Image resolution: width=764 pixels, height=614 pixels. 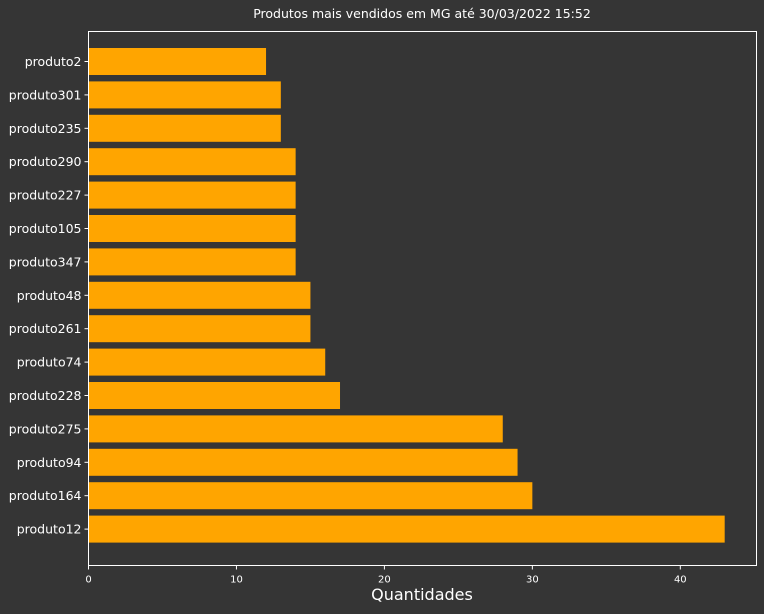 What do you see at coordinates (45, 228) in the screenshot?
I see `y-tick-label-produto105: produto105` at bounding box center [45, 228].